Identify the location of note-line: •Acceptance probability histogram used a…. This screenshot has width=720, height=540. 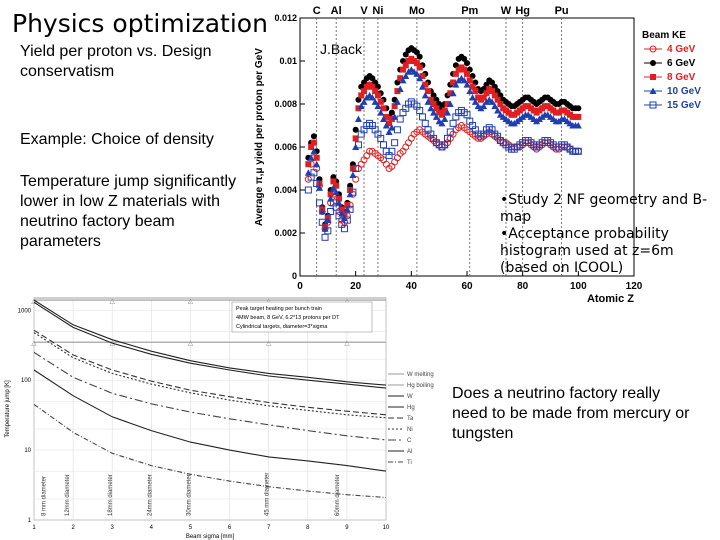
(587, 251).